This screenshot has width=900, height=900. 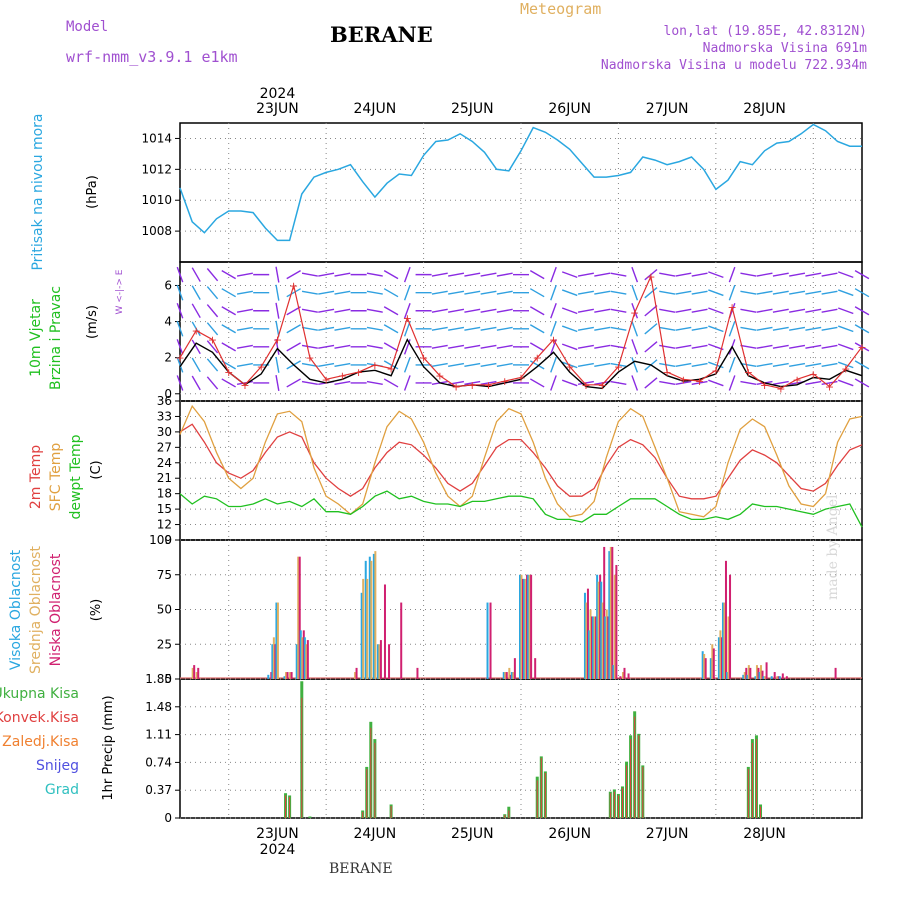 What do you see at coordinates (520, 182) in the screenshot?
I see `pressure-line` at bounding box center [520, 182].